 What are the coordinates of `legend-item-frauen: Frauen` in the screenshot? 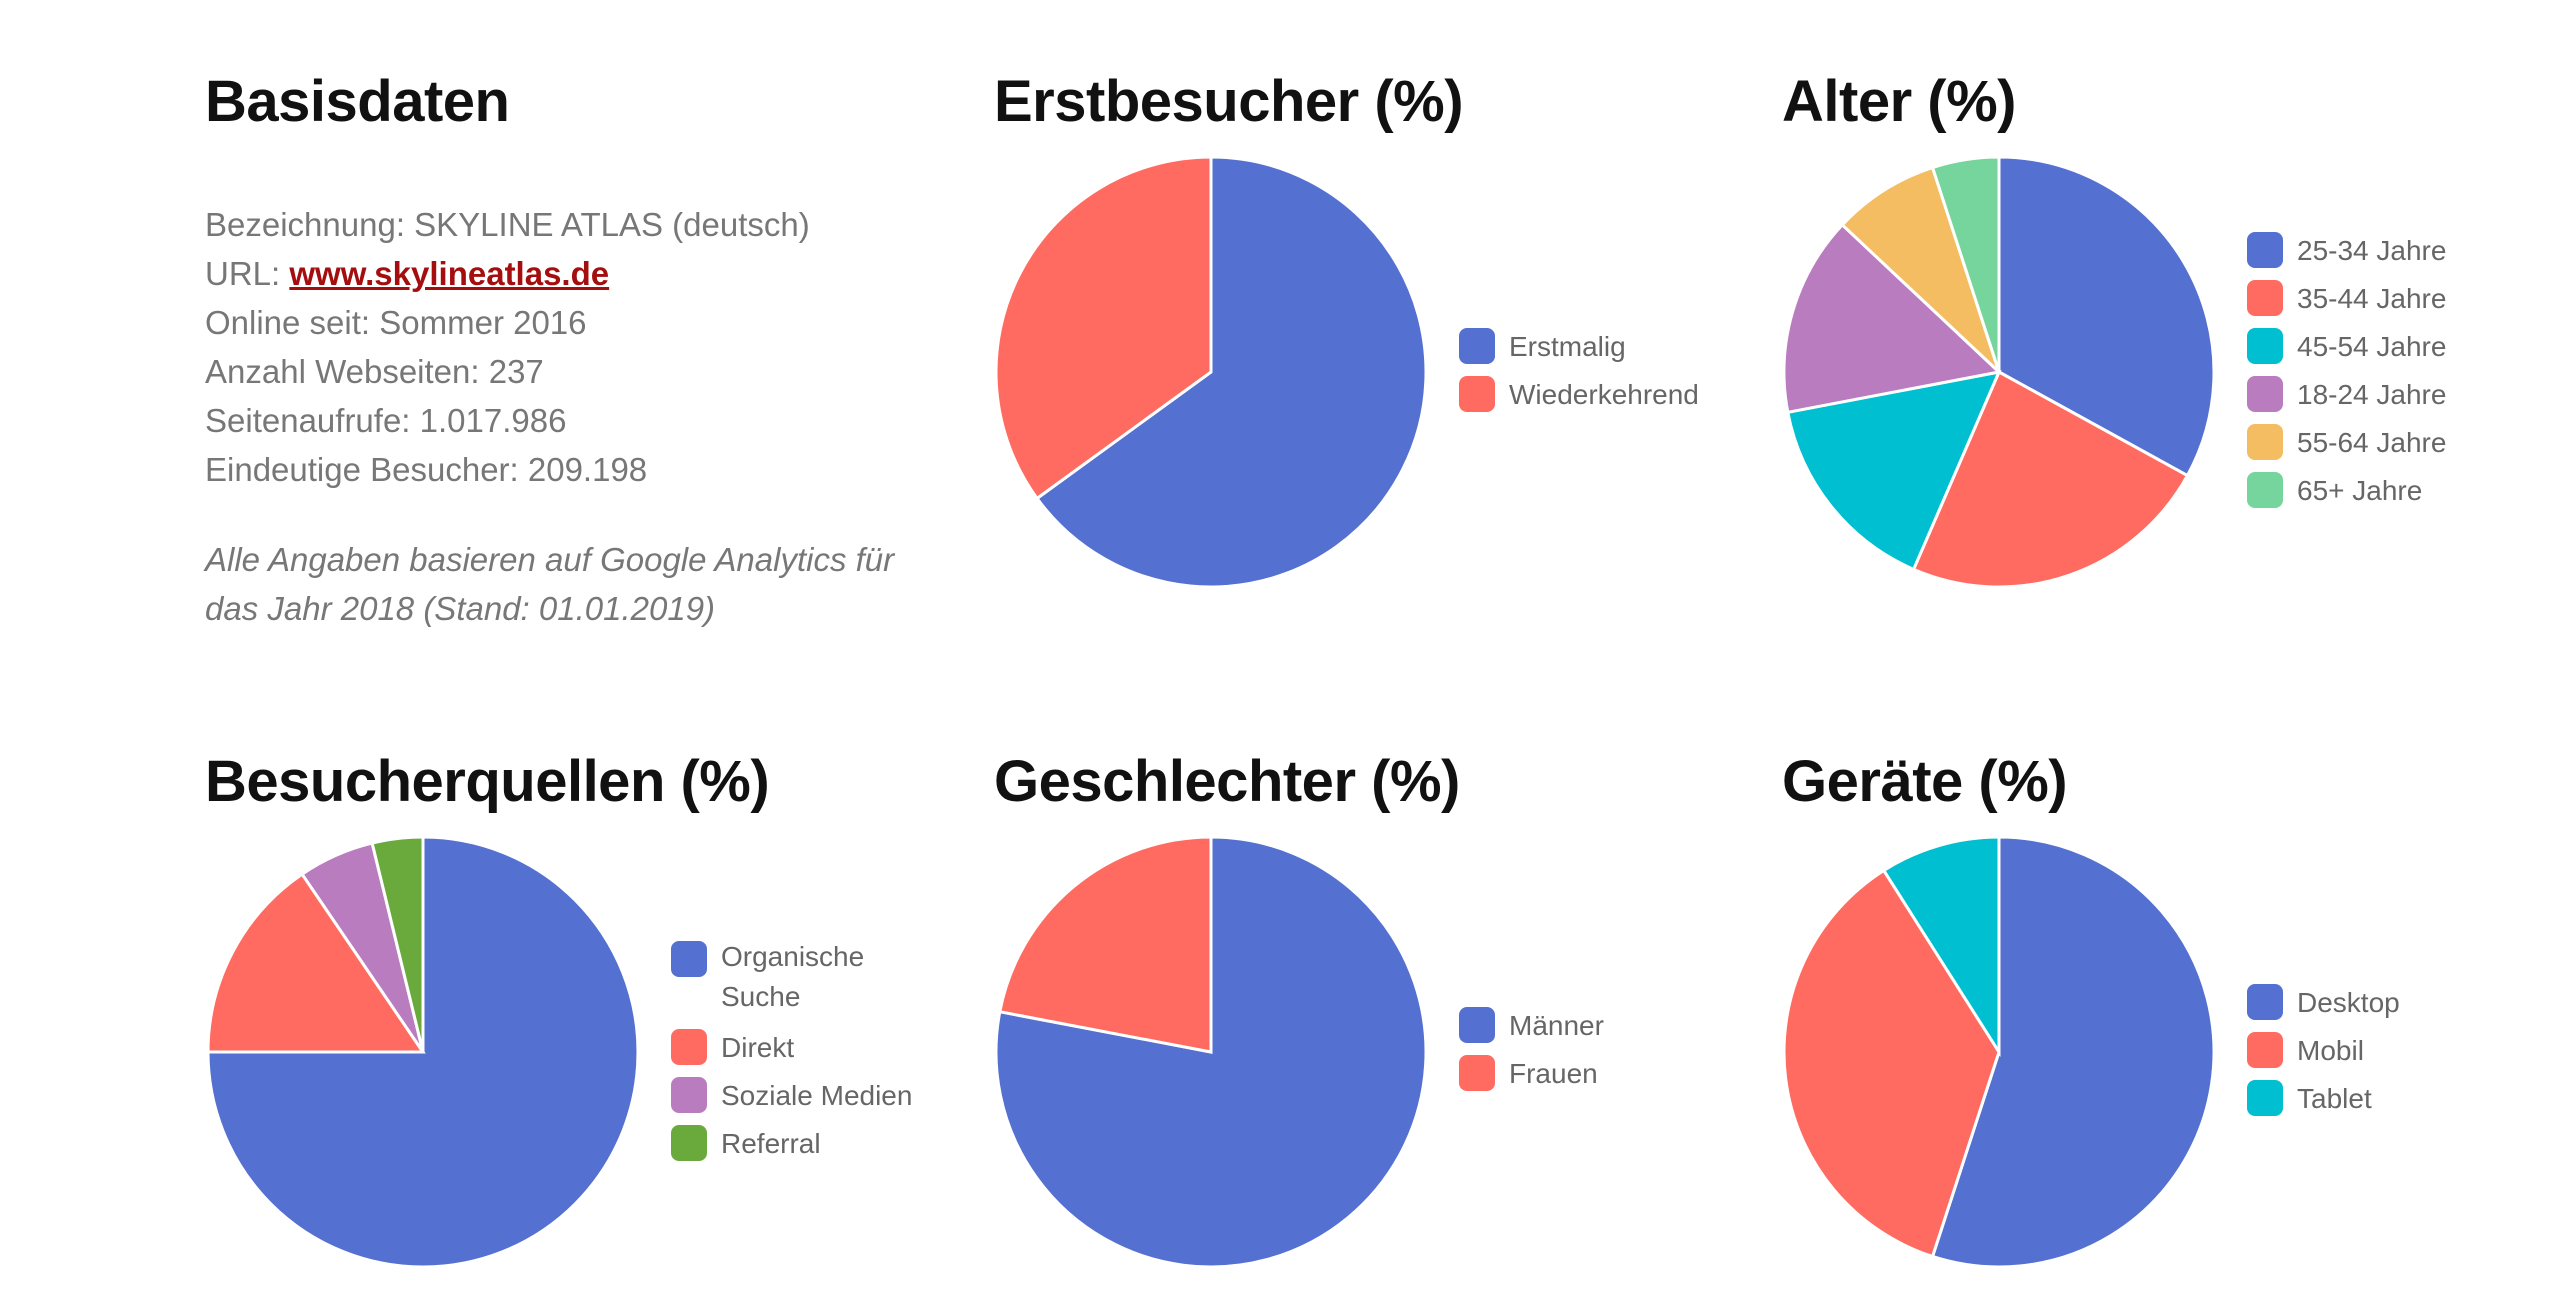 It's located at (1531, 1081).